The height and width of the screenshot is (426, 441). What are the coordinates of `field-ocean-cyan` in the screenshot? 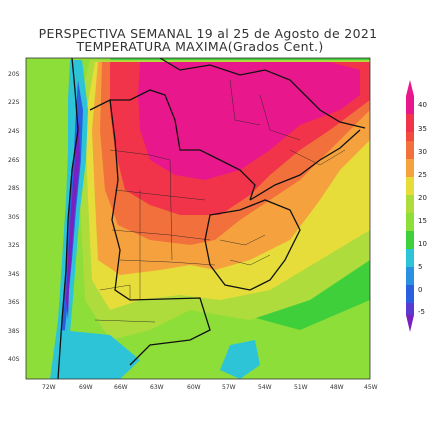 It's located at (240, 359).